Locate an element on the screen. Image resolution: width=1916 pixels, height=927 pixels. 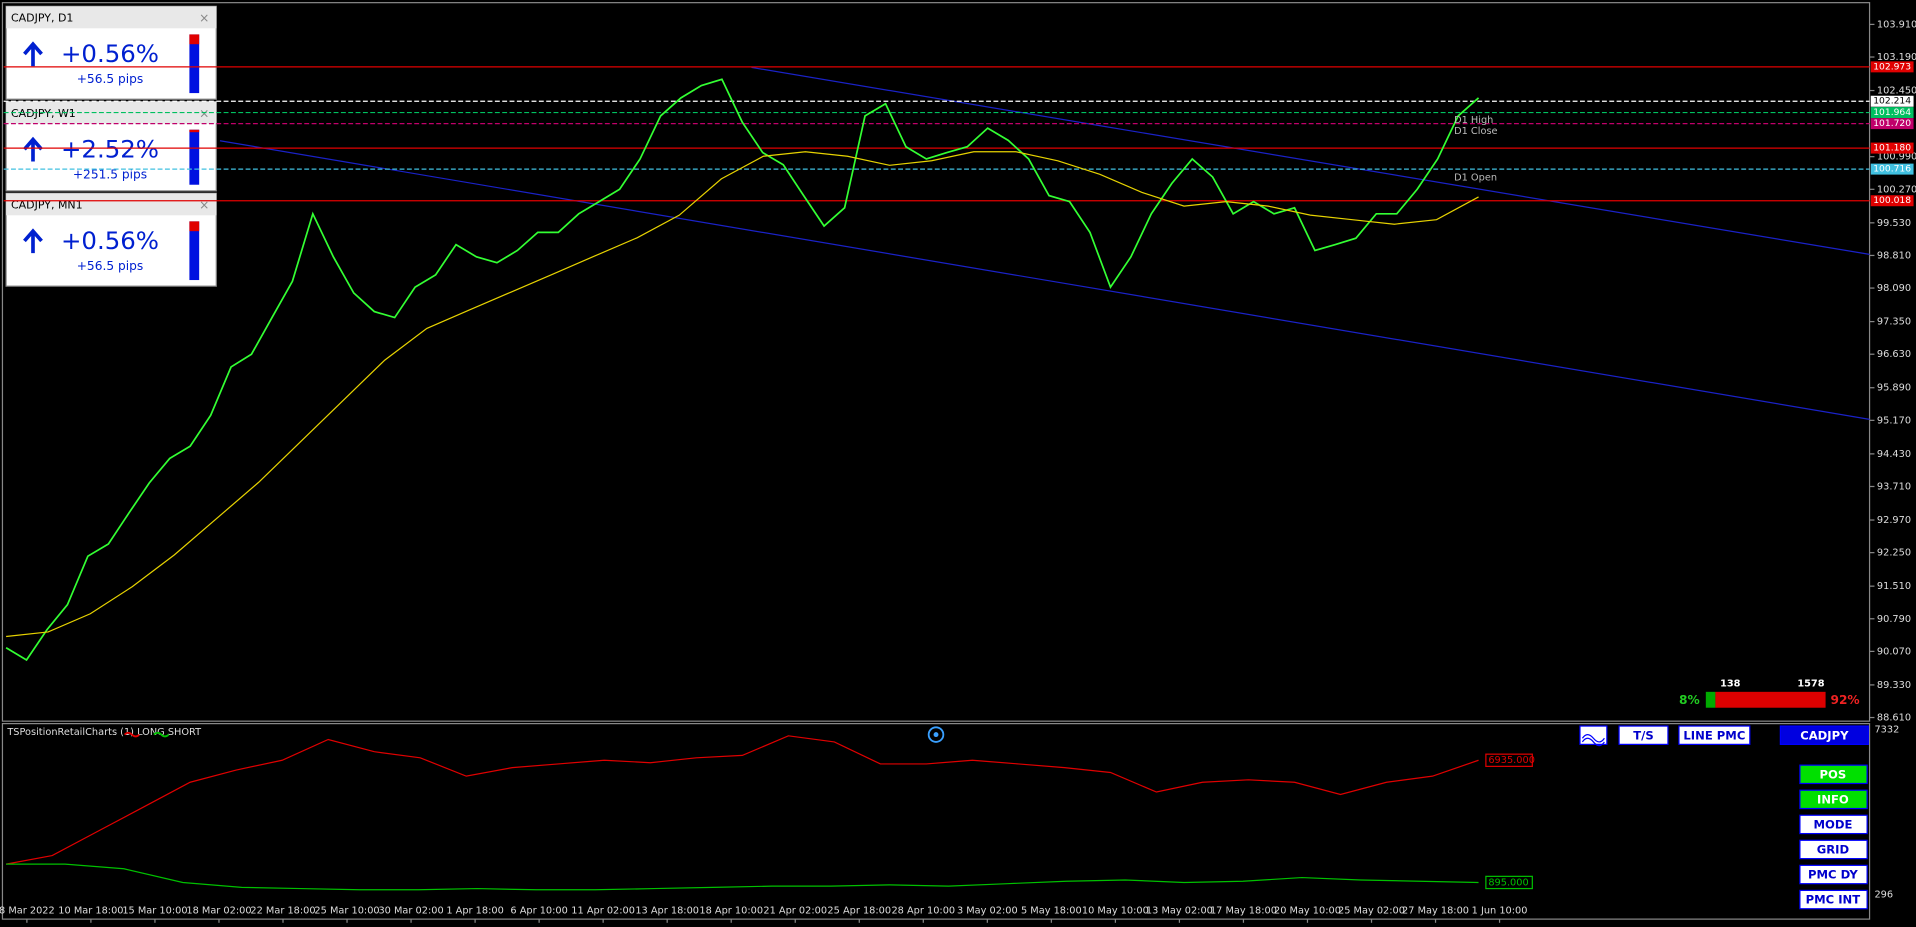
x-tick-label: 1 Apr 18:00 is located at coordinates (474, 911).